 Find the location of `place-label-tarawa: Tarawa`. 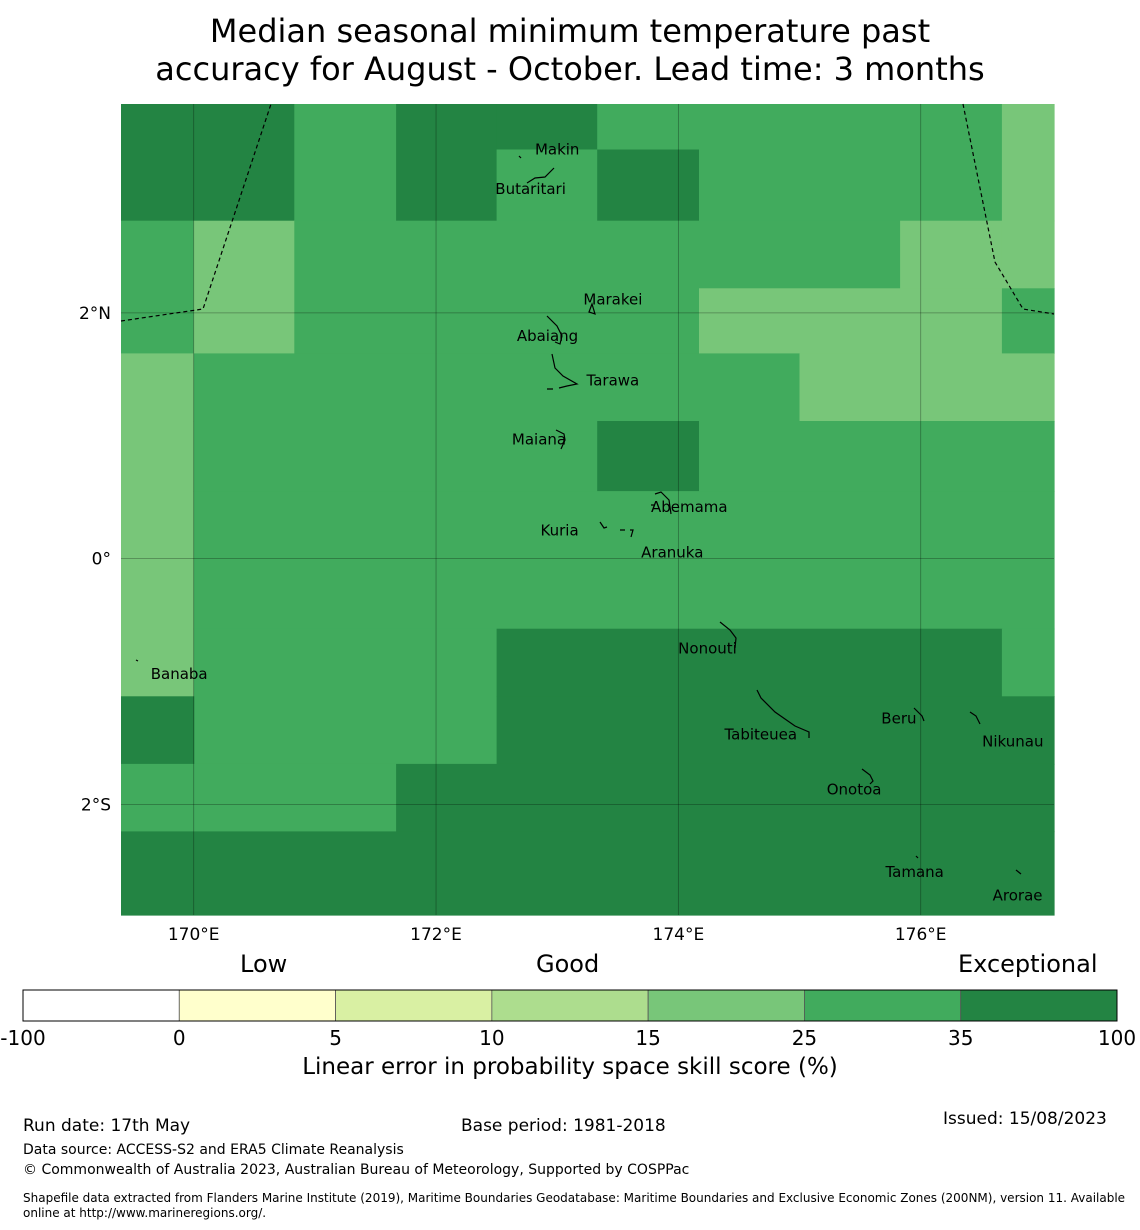

place-label-tarawa: Tarawa is located at coordinates (613, 381).